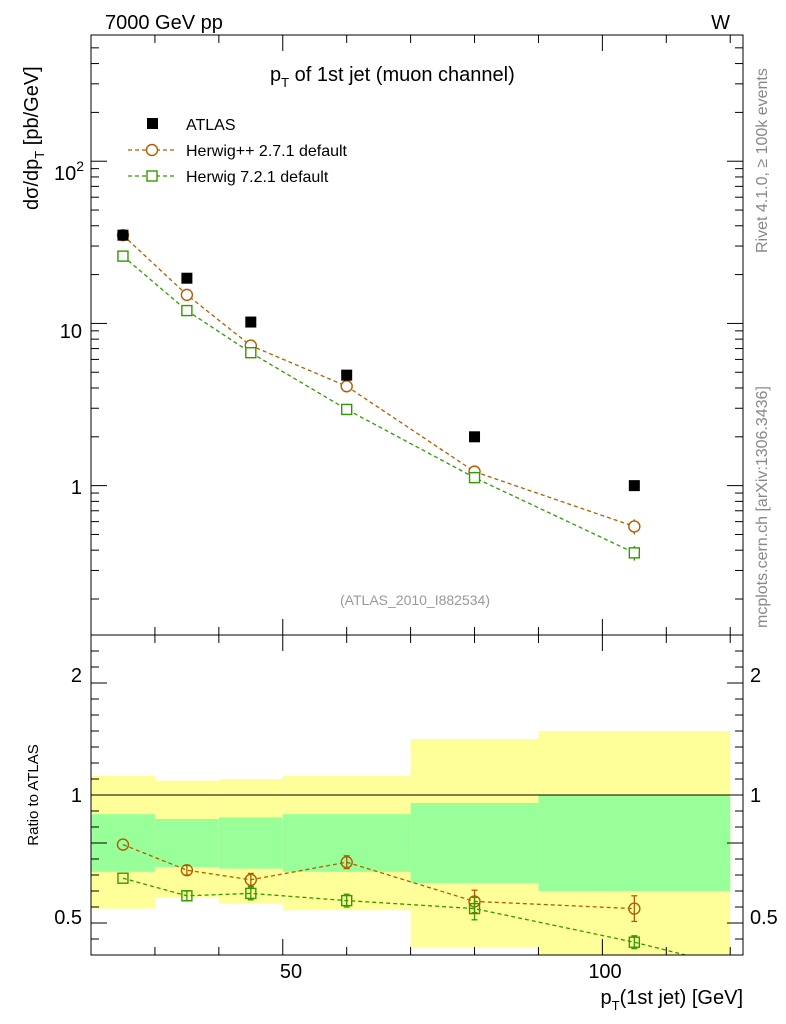  I want to click on ratio-ytick-label-1-left: 1, so click(76, 796).